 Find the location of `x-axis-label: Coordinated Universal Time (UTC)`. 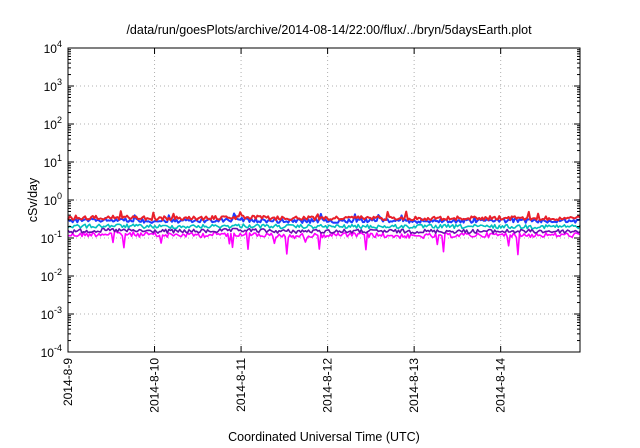

x-axis-label: Coordinated Universal Time (UTC) is located at coordinates (324, 437).